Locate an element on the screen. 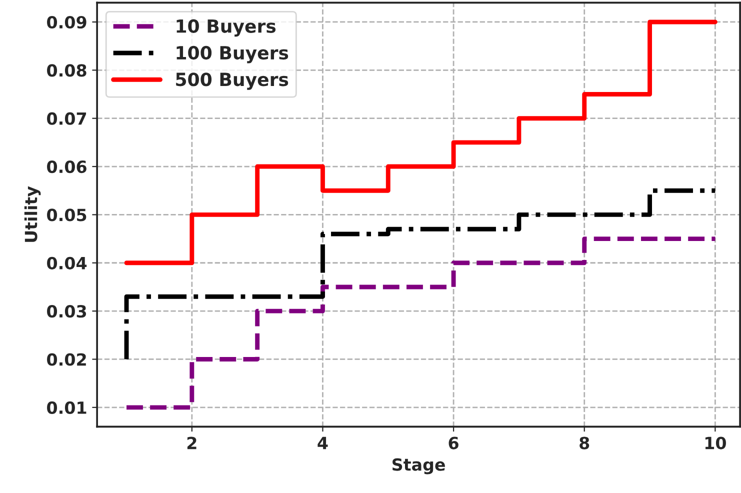 The width and height of the screenshot is (741, 493). y-tick-label: 0.07 is located at coordinates (66, 118).